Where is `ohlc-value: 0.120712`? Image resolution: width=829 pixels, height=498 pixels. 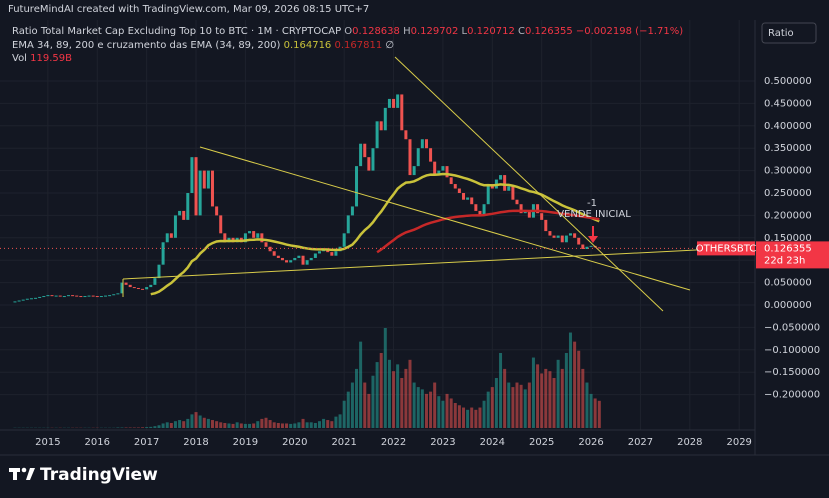
ohlc-value: 0.120712 is located at coordinates (491, 31).